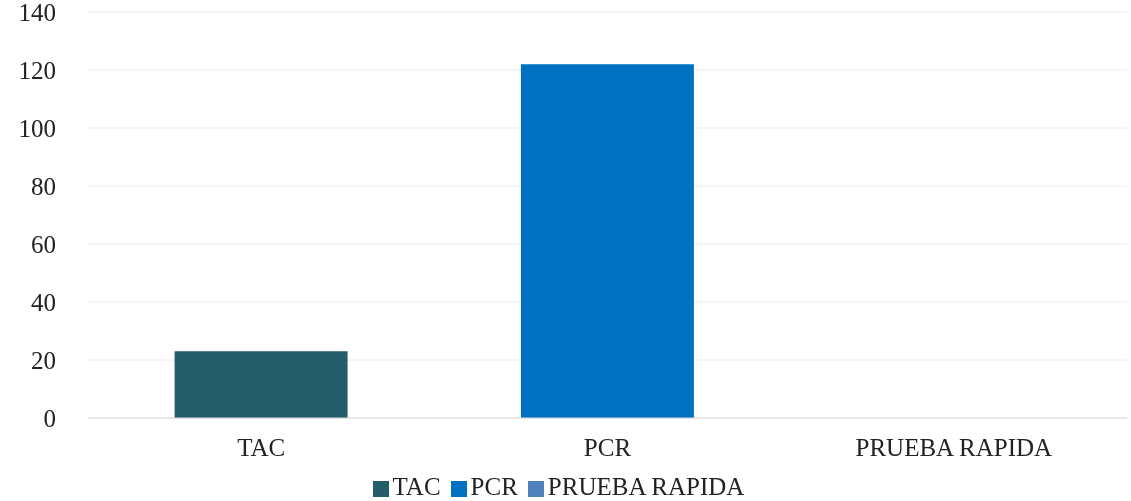 The width and height of the screenshot is (1131, 501). I want to click on y-tick-label: 140, so click(37, 13).